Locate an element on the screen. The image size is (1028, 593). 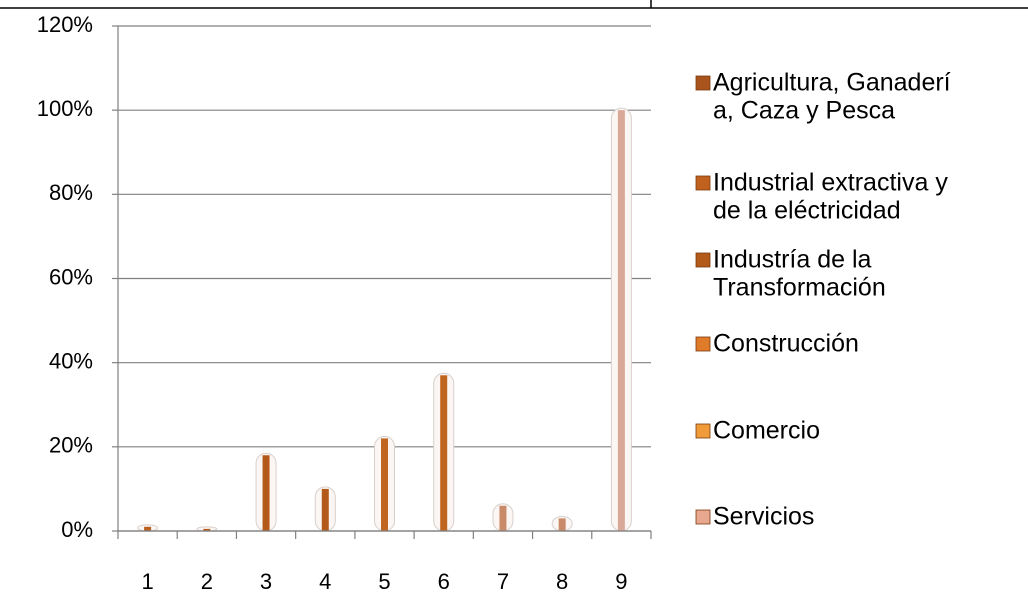
x-tick-label: 9 is located at coordinates (621, 581).